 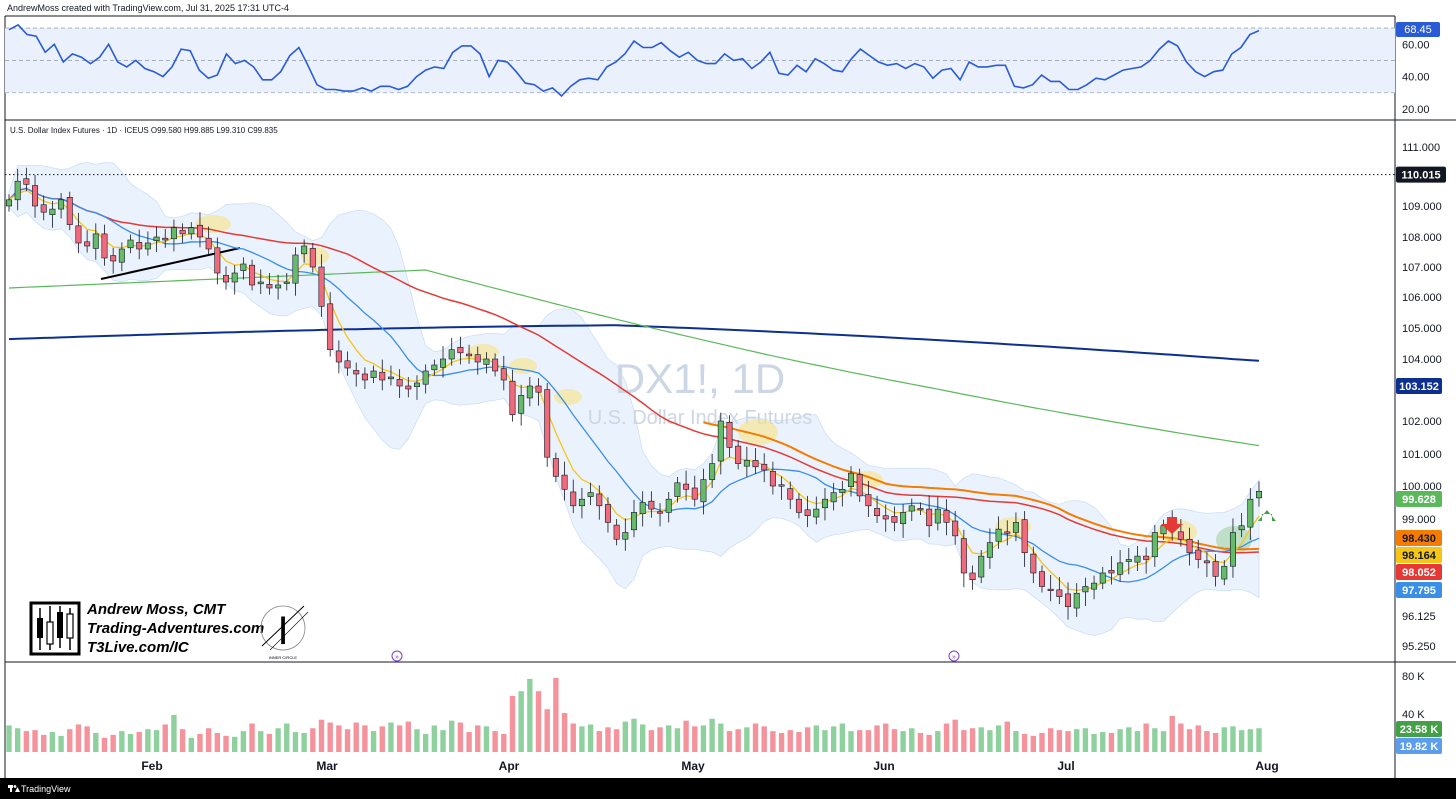 What do you see at coordinates (1419, 747) in the screenshot?
I see `volume-label-value: 19.82 K` at bounding box center [1419, 747].